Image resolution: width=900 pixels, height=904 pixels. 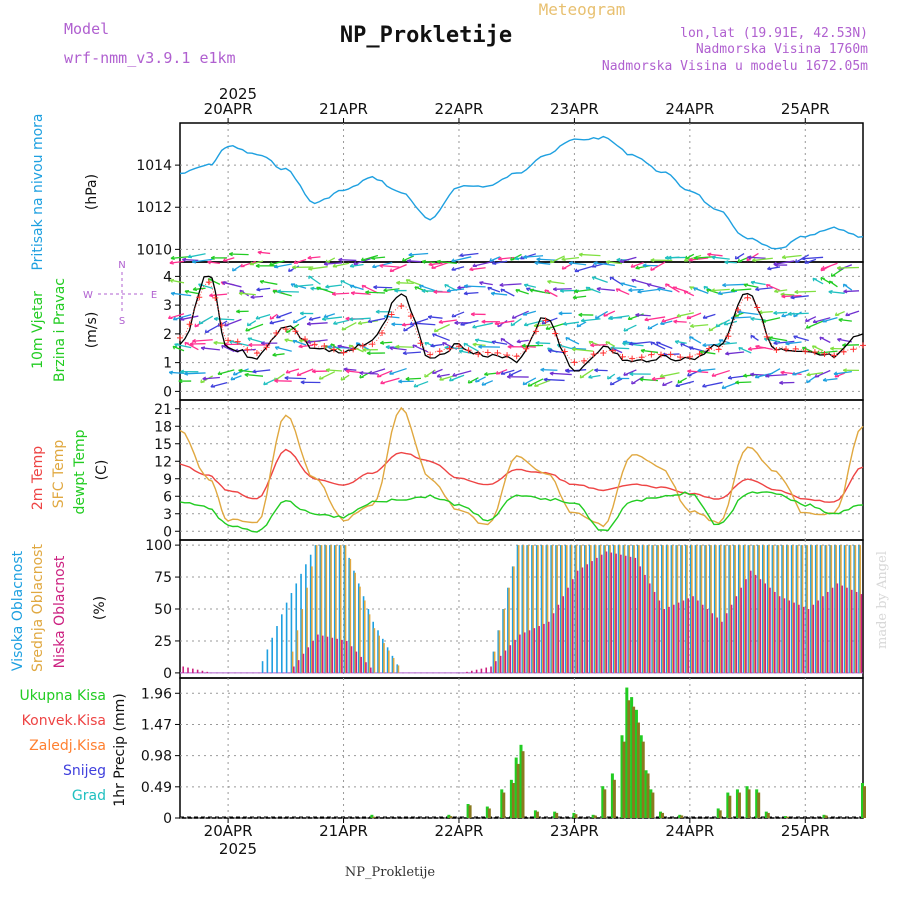 I want to click on model-label: Model, so click(x=86, y=29).